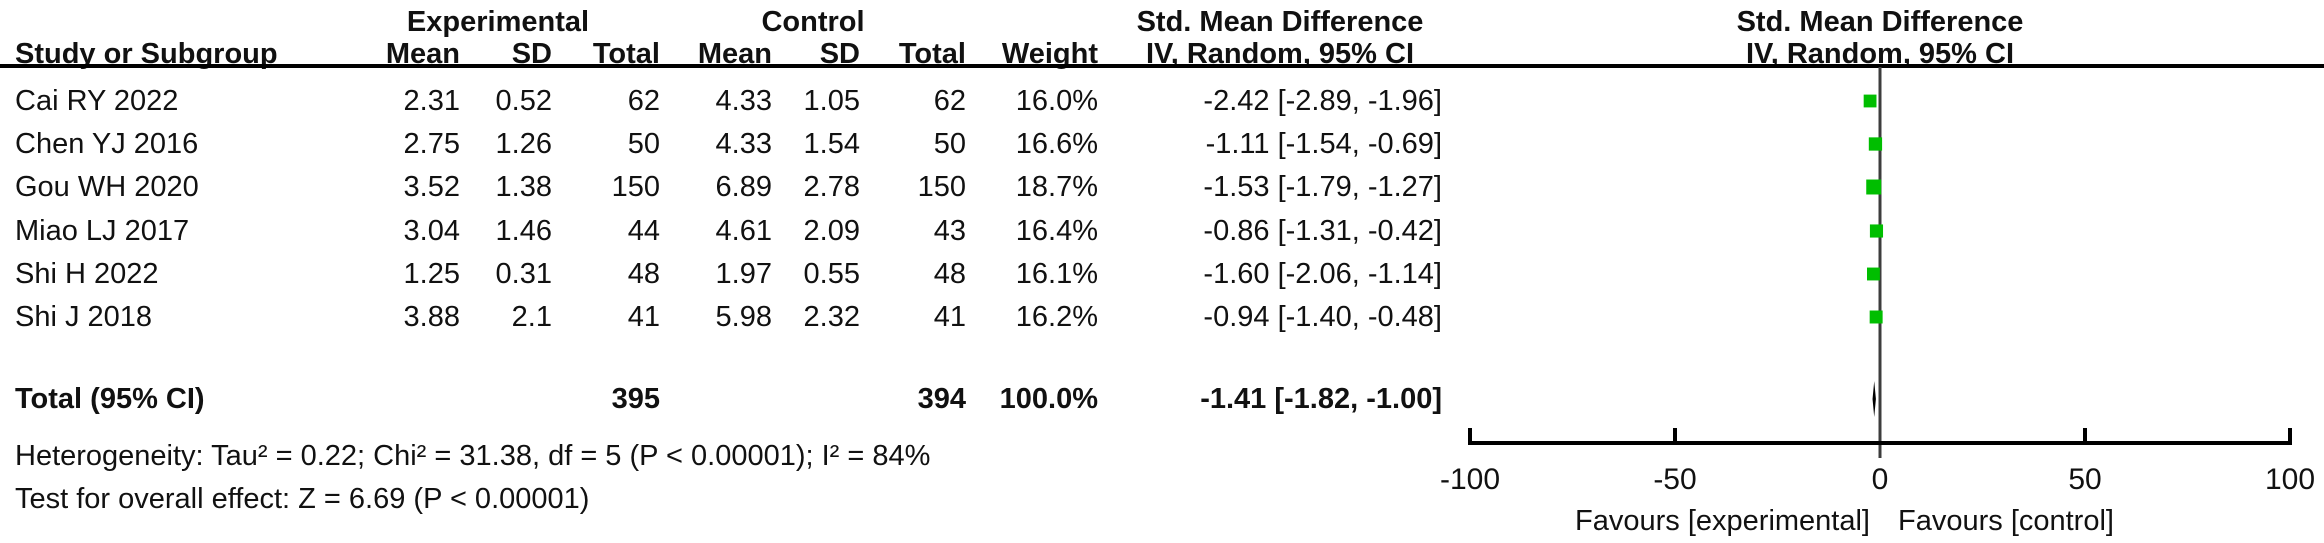 The height and width of the screenshot is (543, 2324). What do you see at coordinates (831, 144) in the screenshot?
I see `ctl-sd: 1.54` at bounding box center [831, 144].